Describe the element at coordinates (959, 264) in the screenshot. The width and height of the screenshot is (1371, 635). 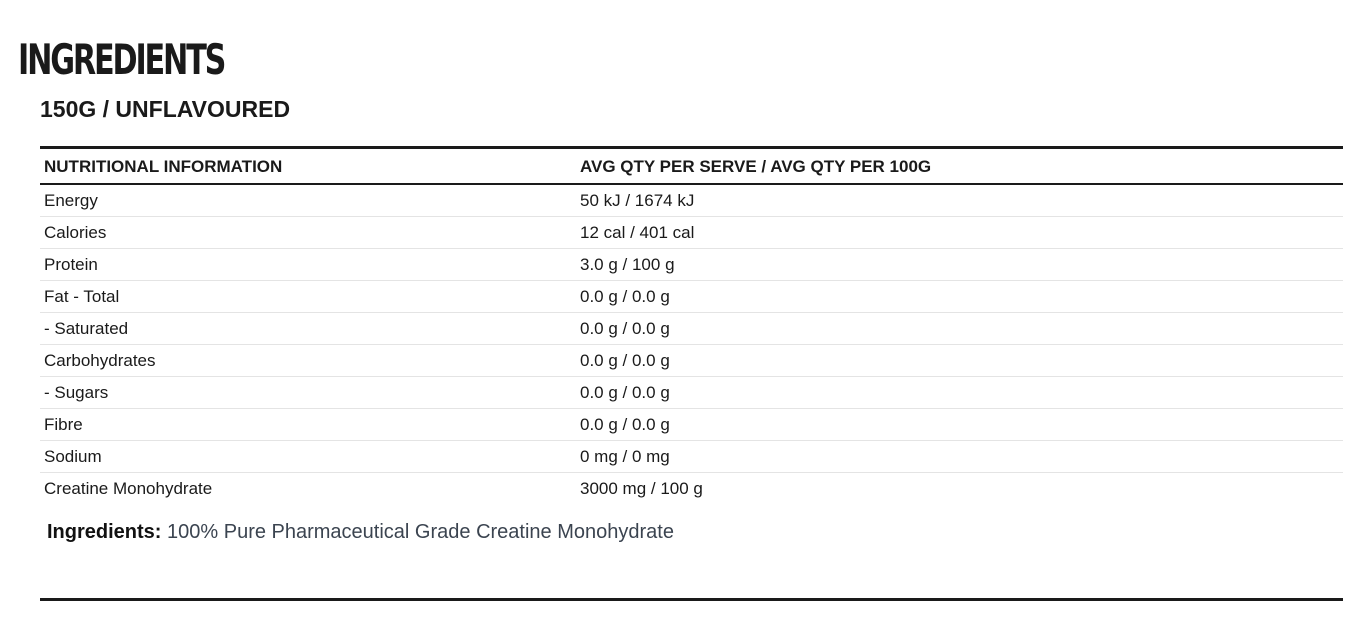
I see `table-cell: 3.0 g / 100 g` at that location.